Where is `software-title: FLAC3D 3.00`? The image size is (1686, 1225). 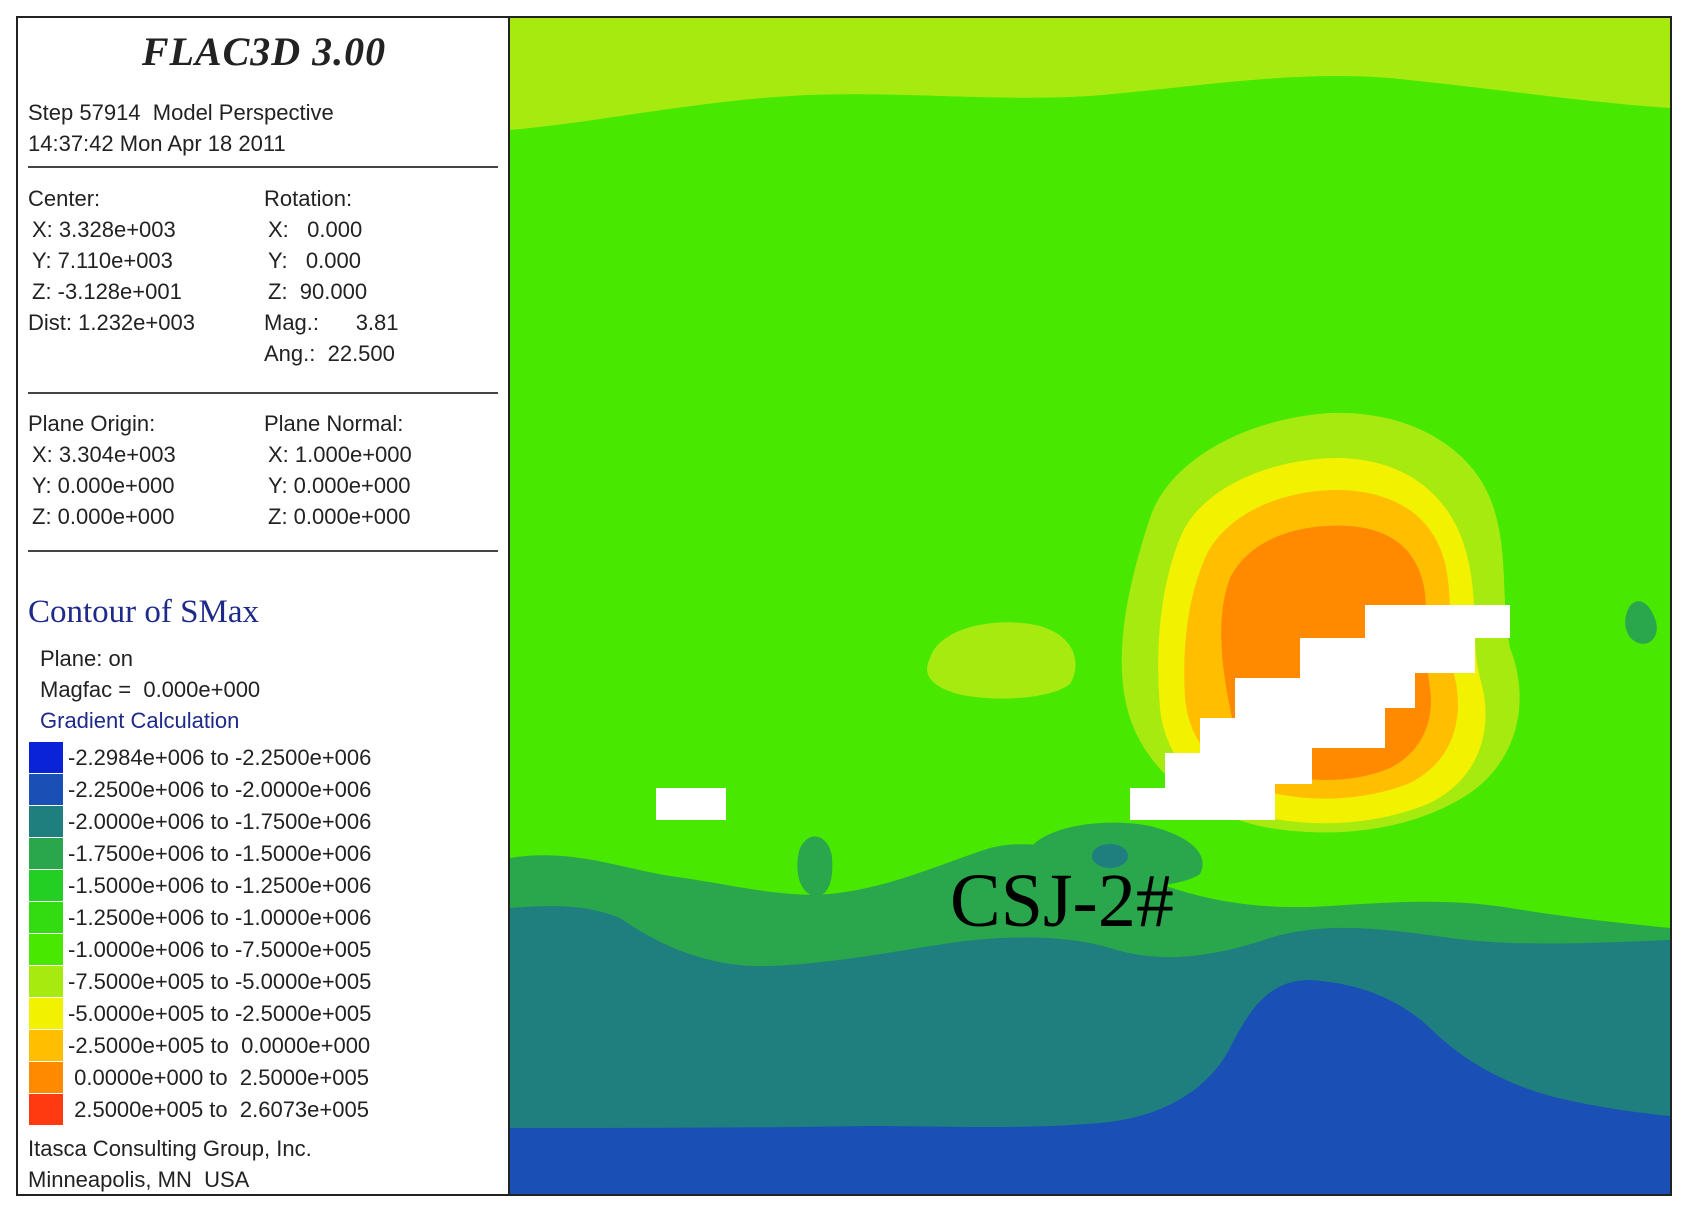 software-title: FLAC3D 3.00 is located at coordinates (264, 51).